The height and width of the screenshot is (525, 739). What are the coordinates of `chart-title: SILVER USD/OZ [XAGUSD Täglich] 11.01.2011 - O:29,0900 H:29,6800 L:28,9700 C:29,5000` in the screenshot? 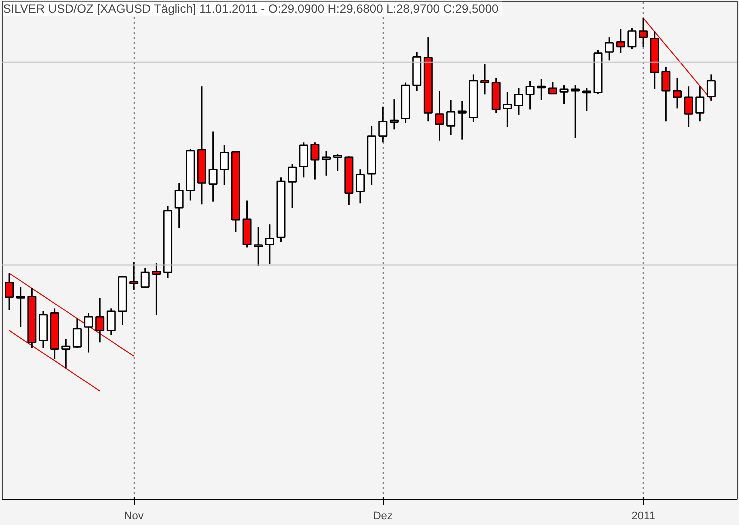 It's located at (251, 9).